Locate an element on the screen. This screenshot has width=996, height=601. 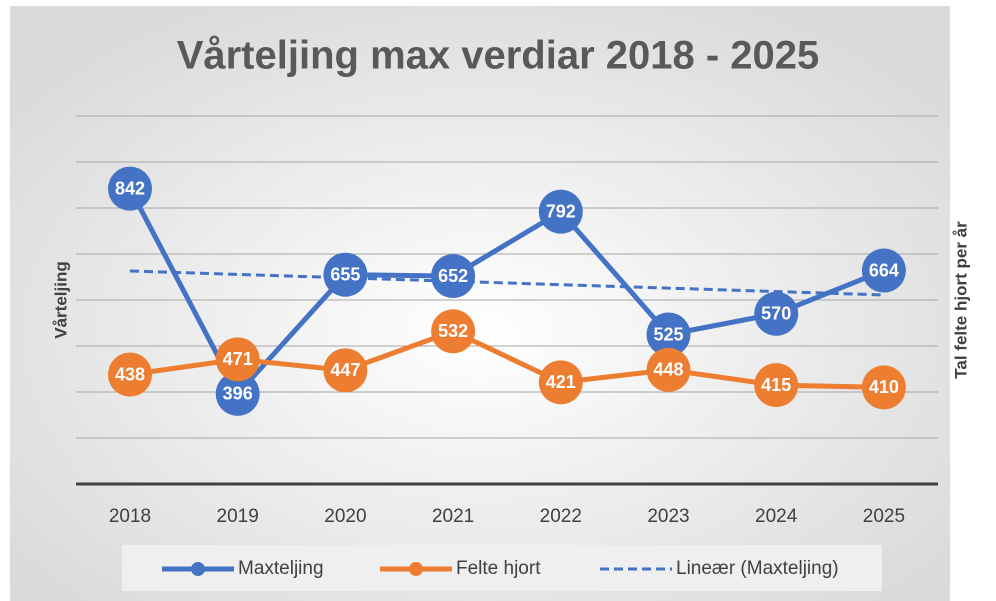
data-label: 447 is located at coordinates (345, 370).